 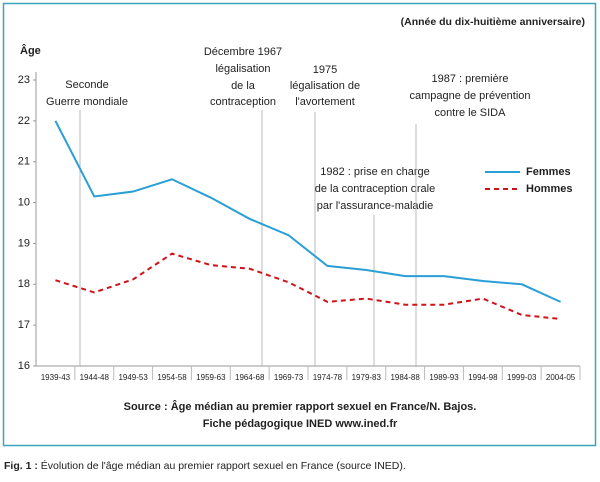 What do you see at coordinates (243, 86) in the screenshot?
I see `annotation: de la` at bounding box center [243, 86].